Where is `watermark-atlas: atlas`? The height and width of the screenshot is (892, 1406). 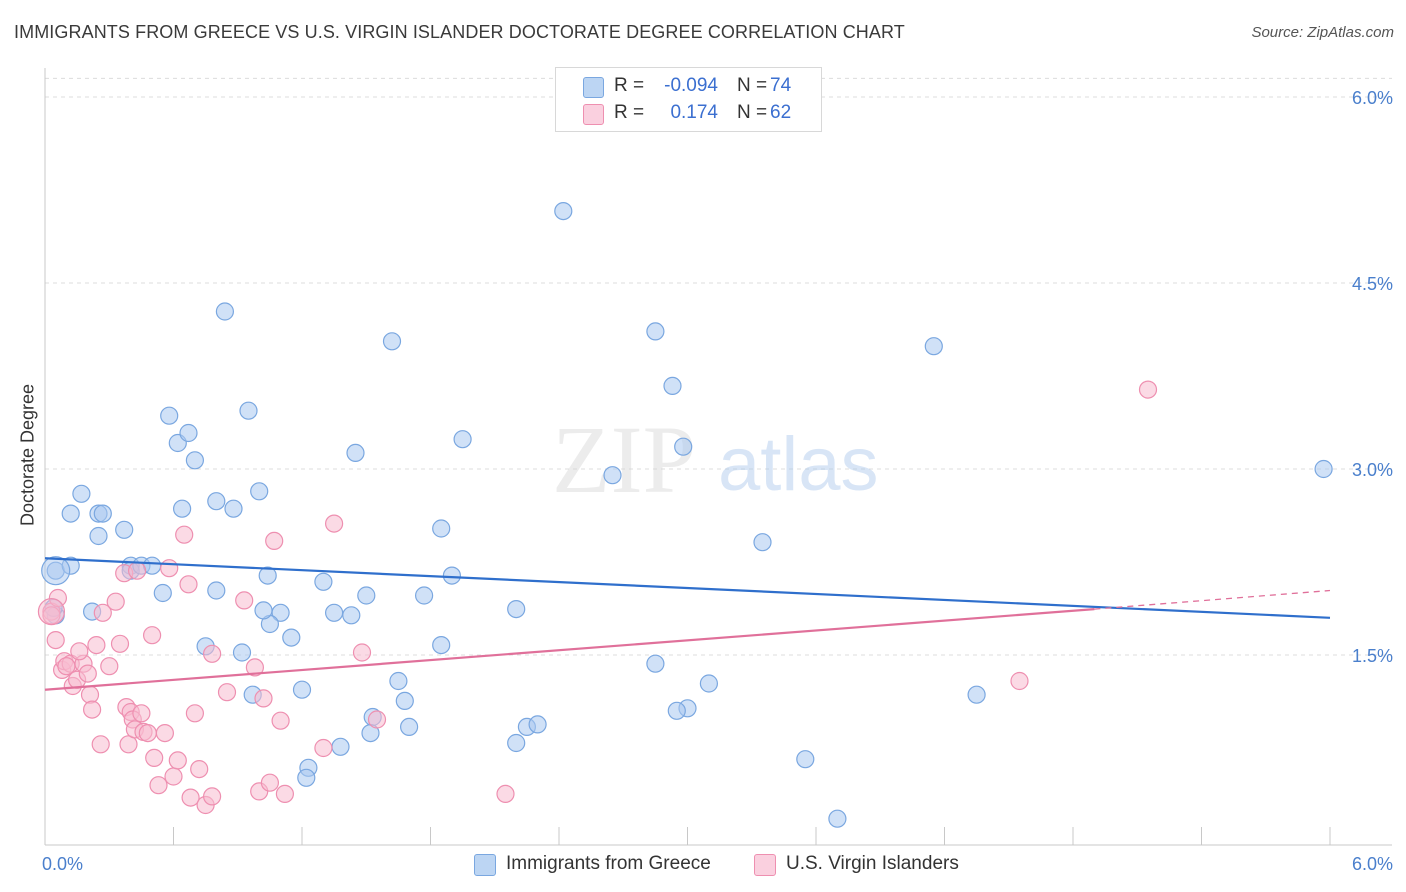 watermark-atlas: atlas is located at coordinates (798, 464).